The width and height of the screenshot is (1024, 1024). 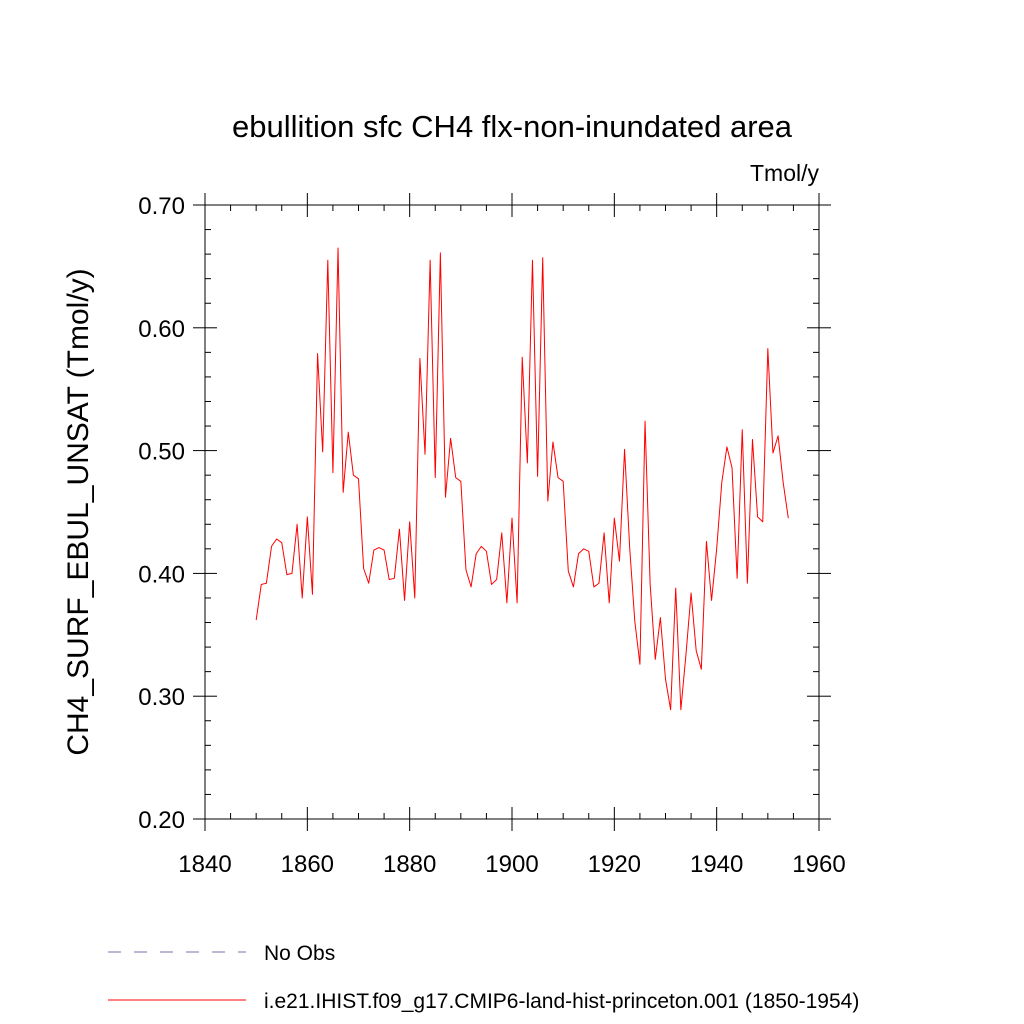 I want to click on x-tick-label: 1880, so click(x=409, y=864).